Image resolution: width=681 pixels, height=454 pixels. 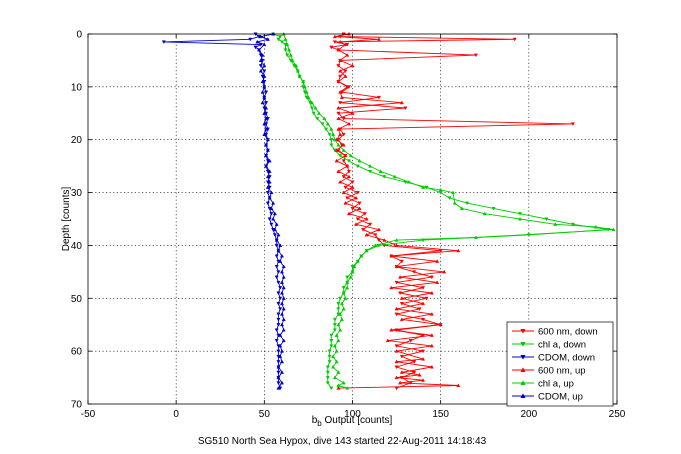 What do you see at coordinates (77, 405) in the screenshot?
I see `y-tick-label: 70` at bounding box center [77, 405].